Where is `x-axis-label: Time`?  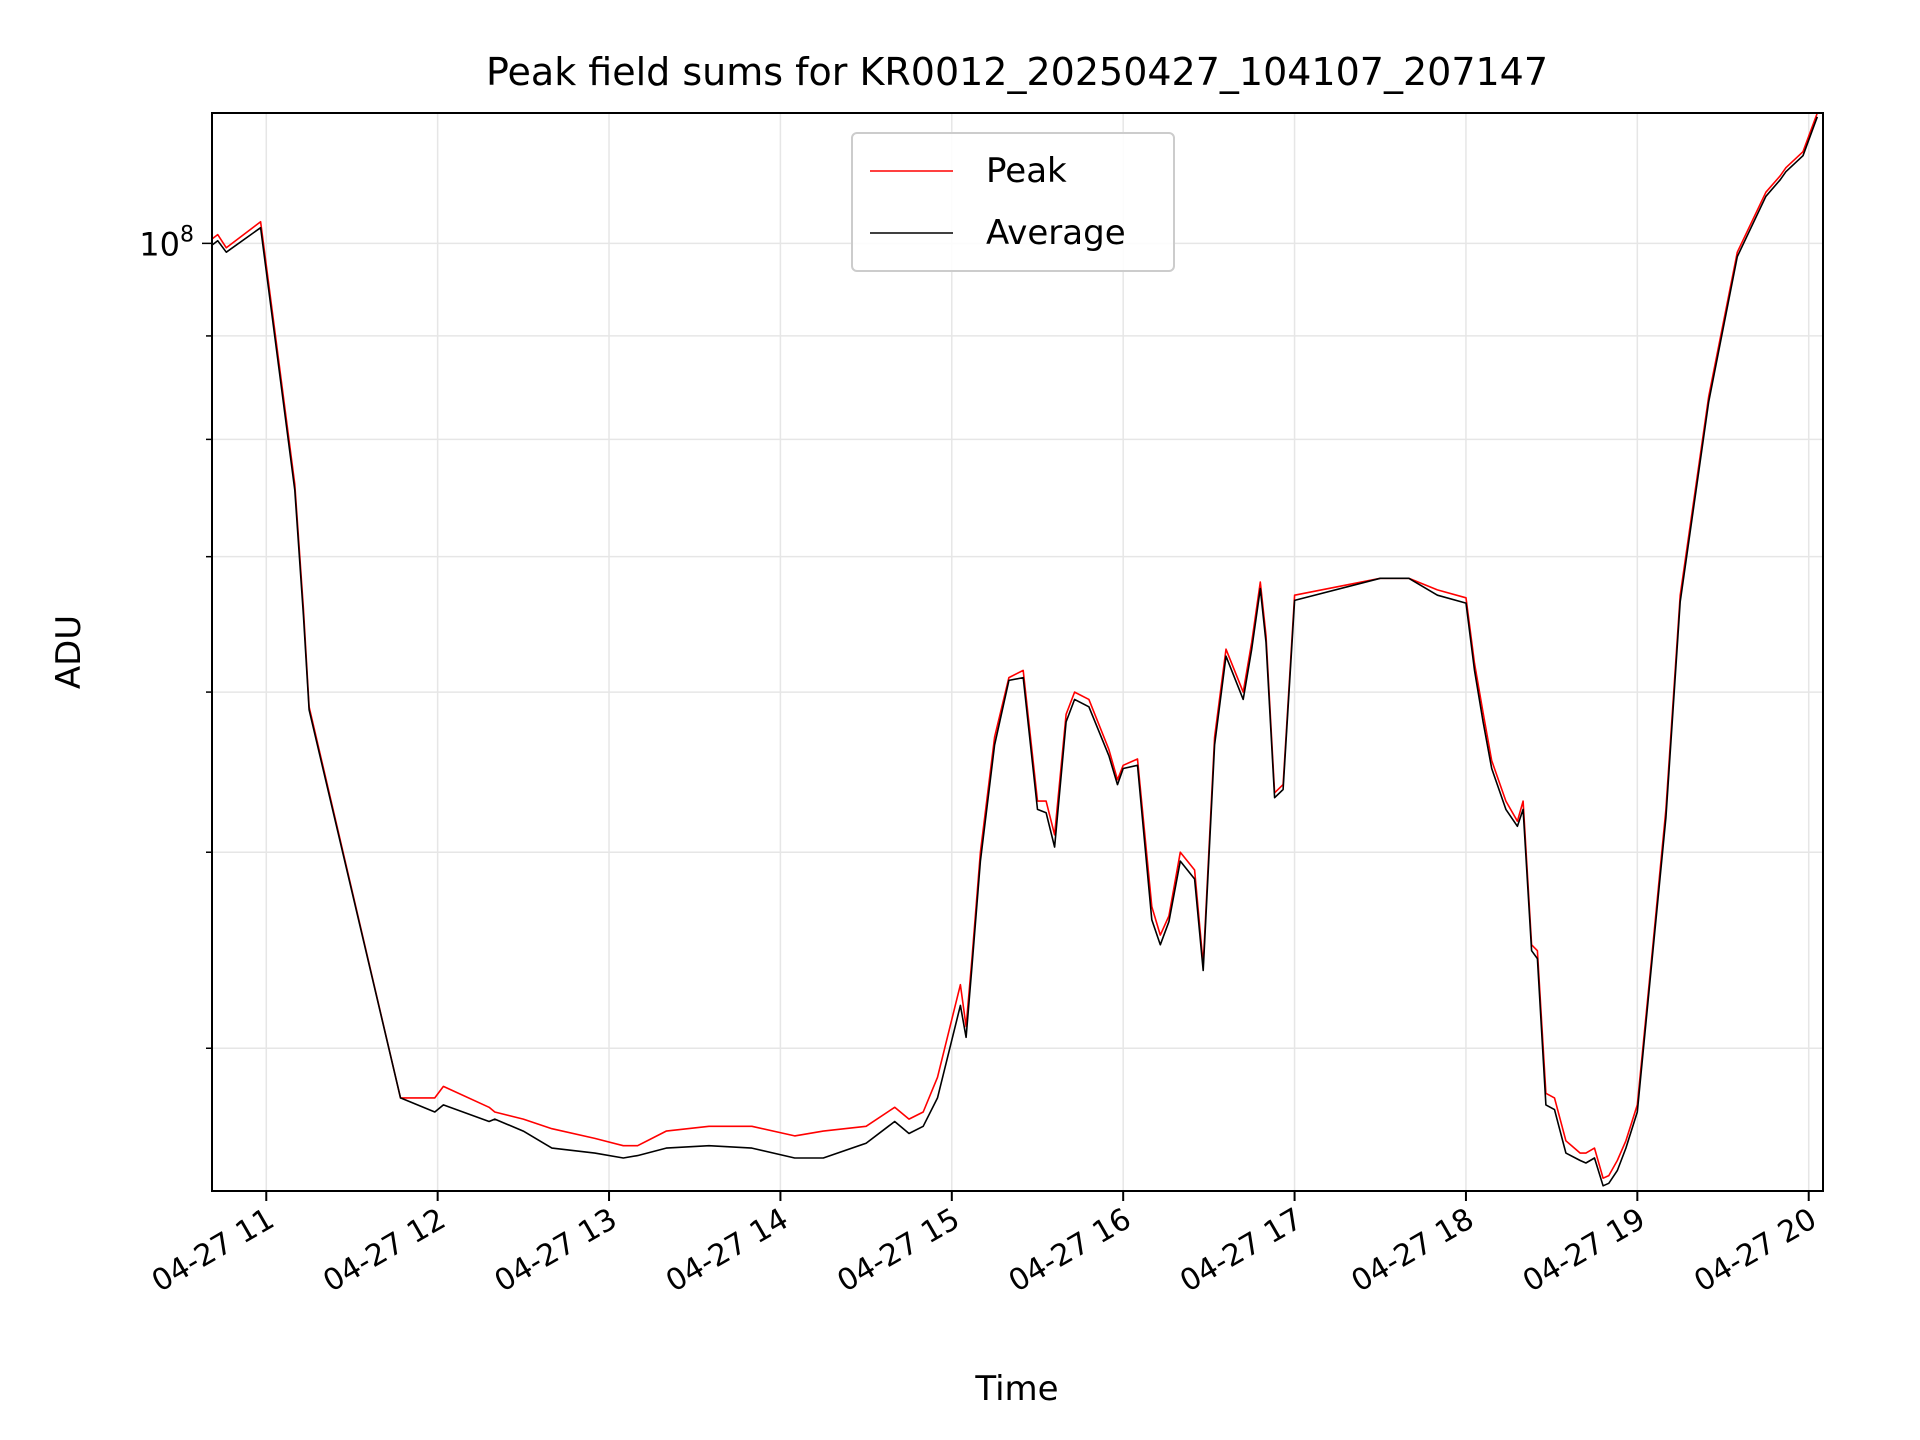
x-axis-label: Time is located at coordinates (1016, 1389).